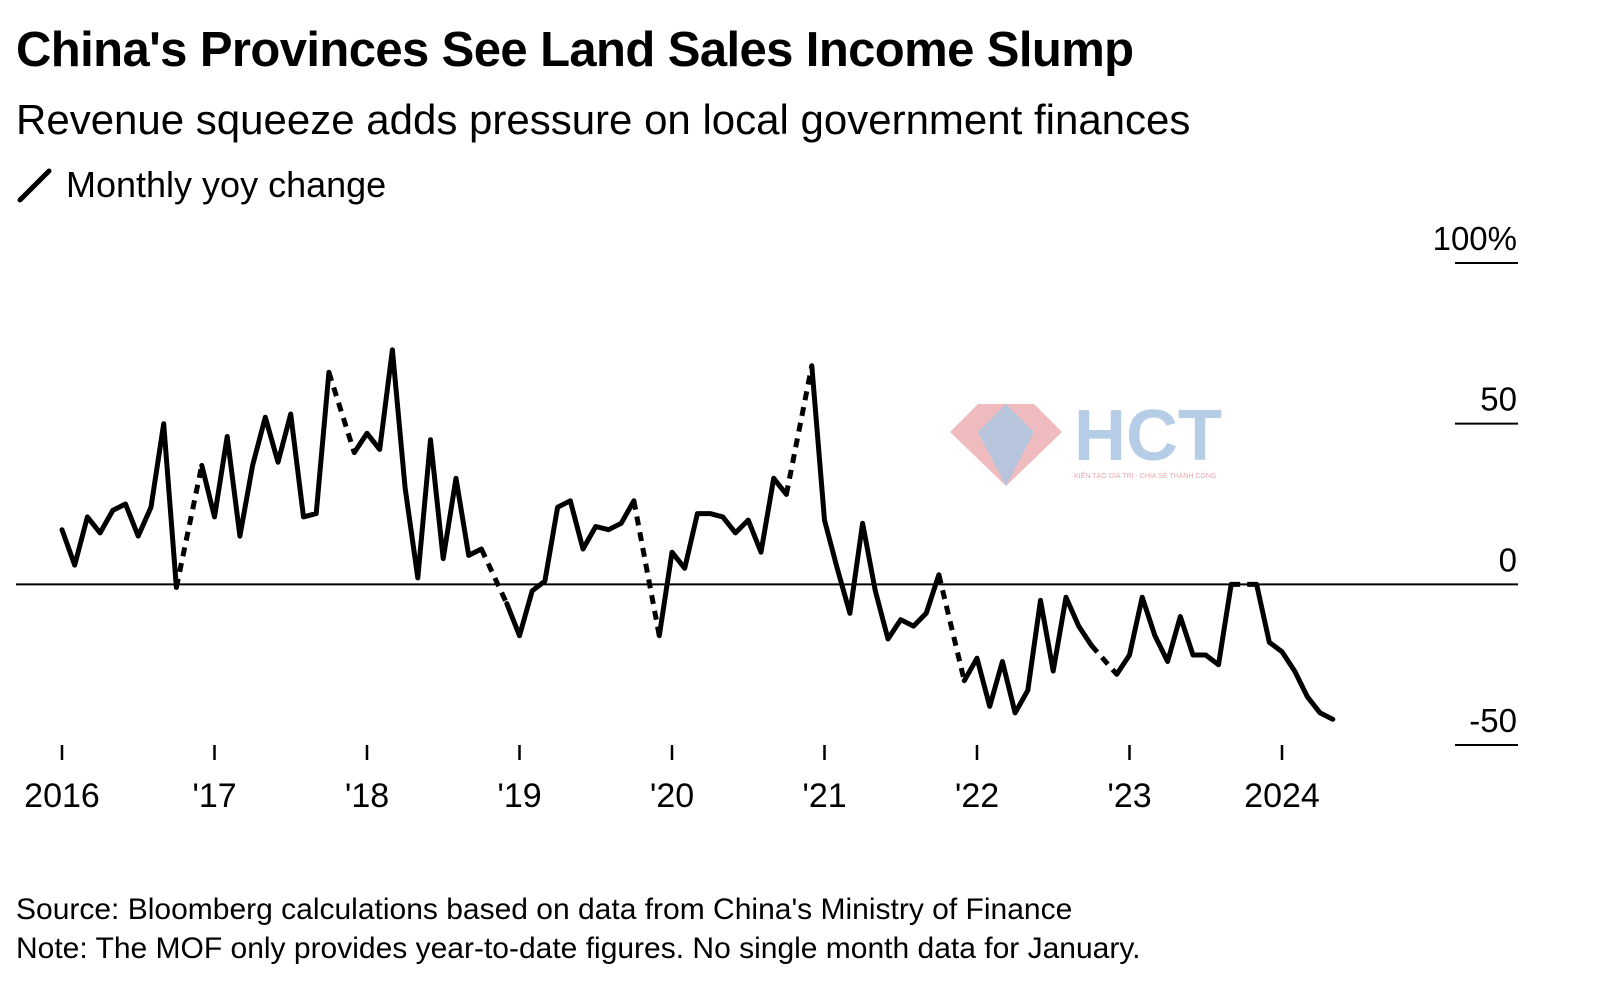 Image resolution: width=1600 pixels, height=997 pixels. What do you see at coordinates (214, 796) in the screenshot?
I see `x-tick-label: '17` at bounding box center [214, 796].